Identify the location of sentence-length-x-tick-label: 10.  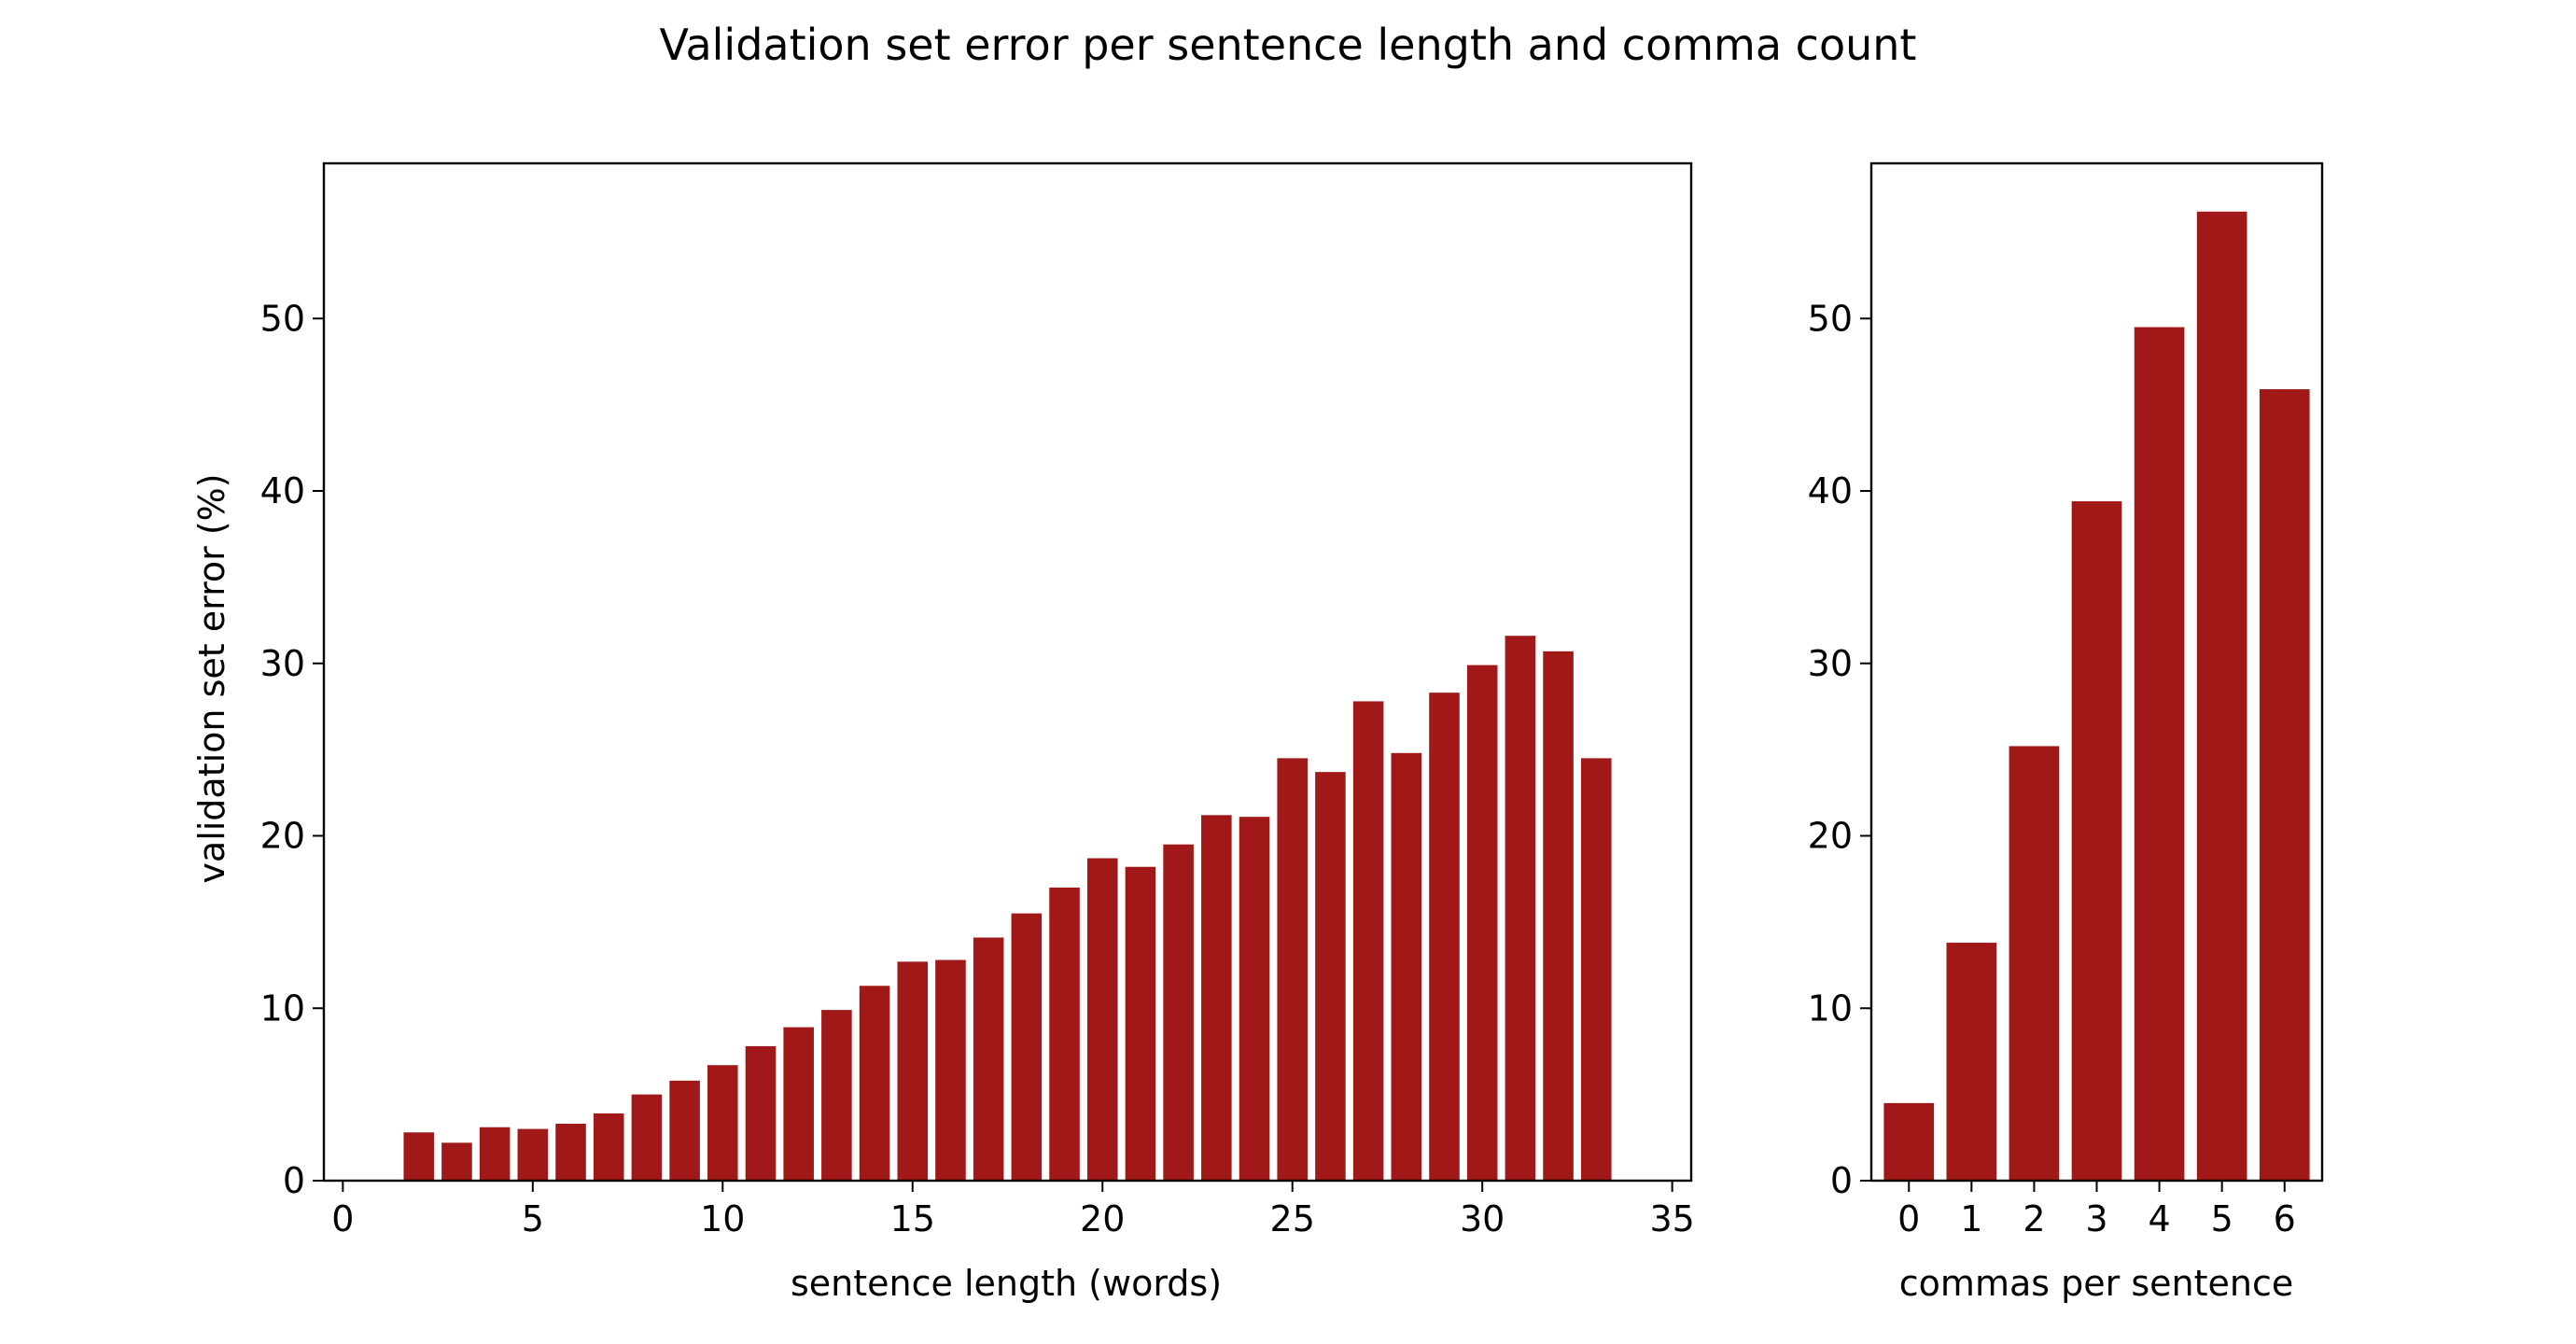
(722, 1218).